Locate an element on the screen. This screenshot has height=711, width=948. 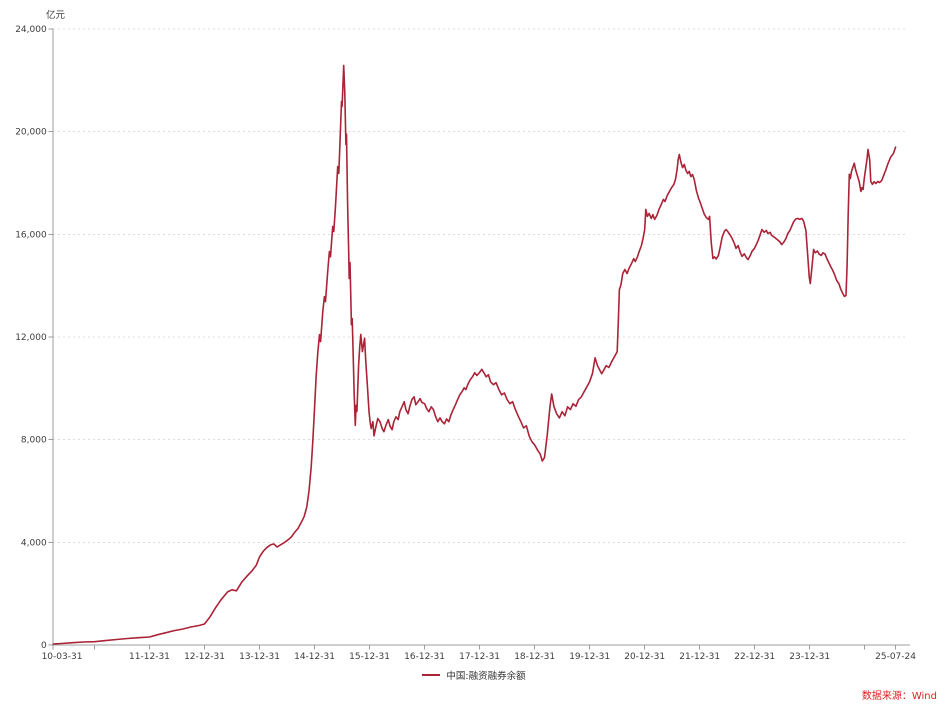
x-tick-label: 20-12-31 is located at coordinates (644, 657).